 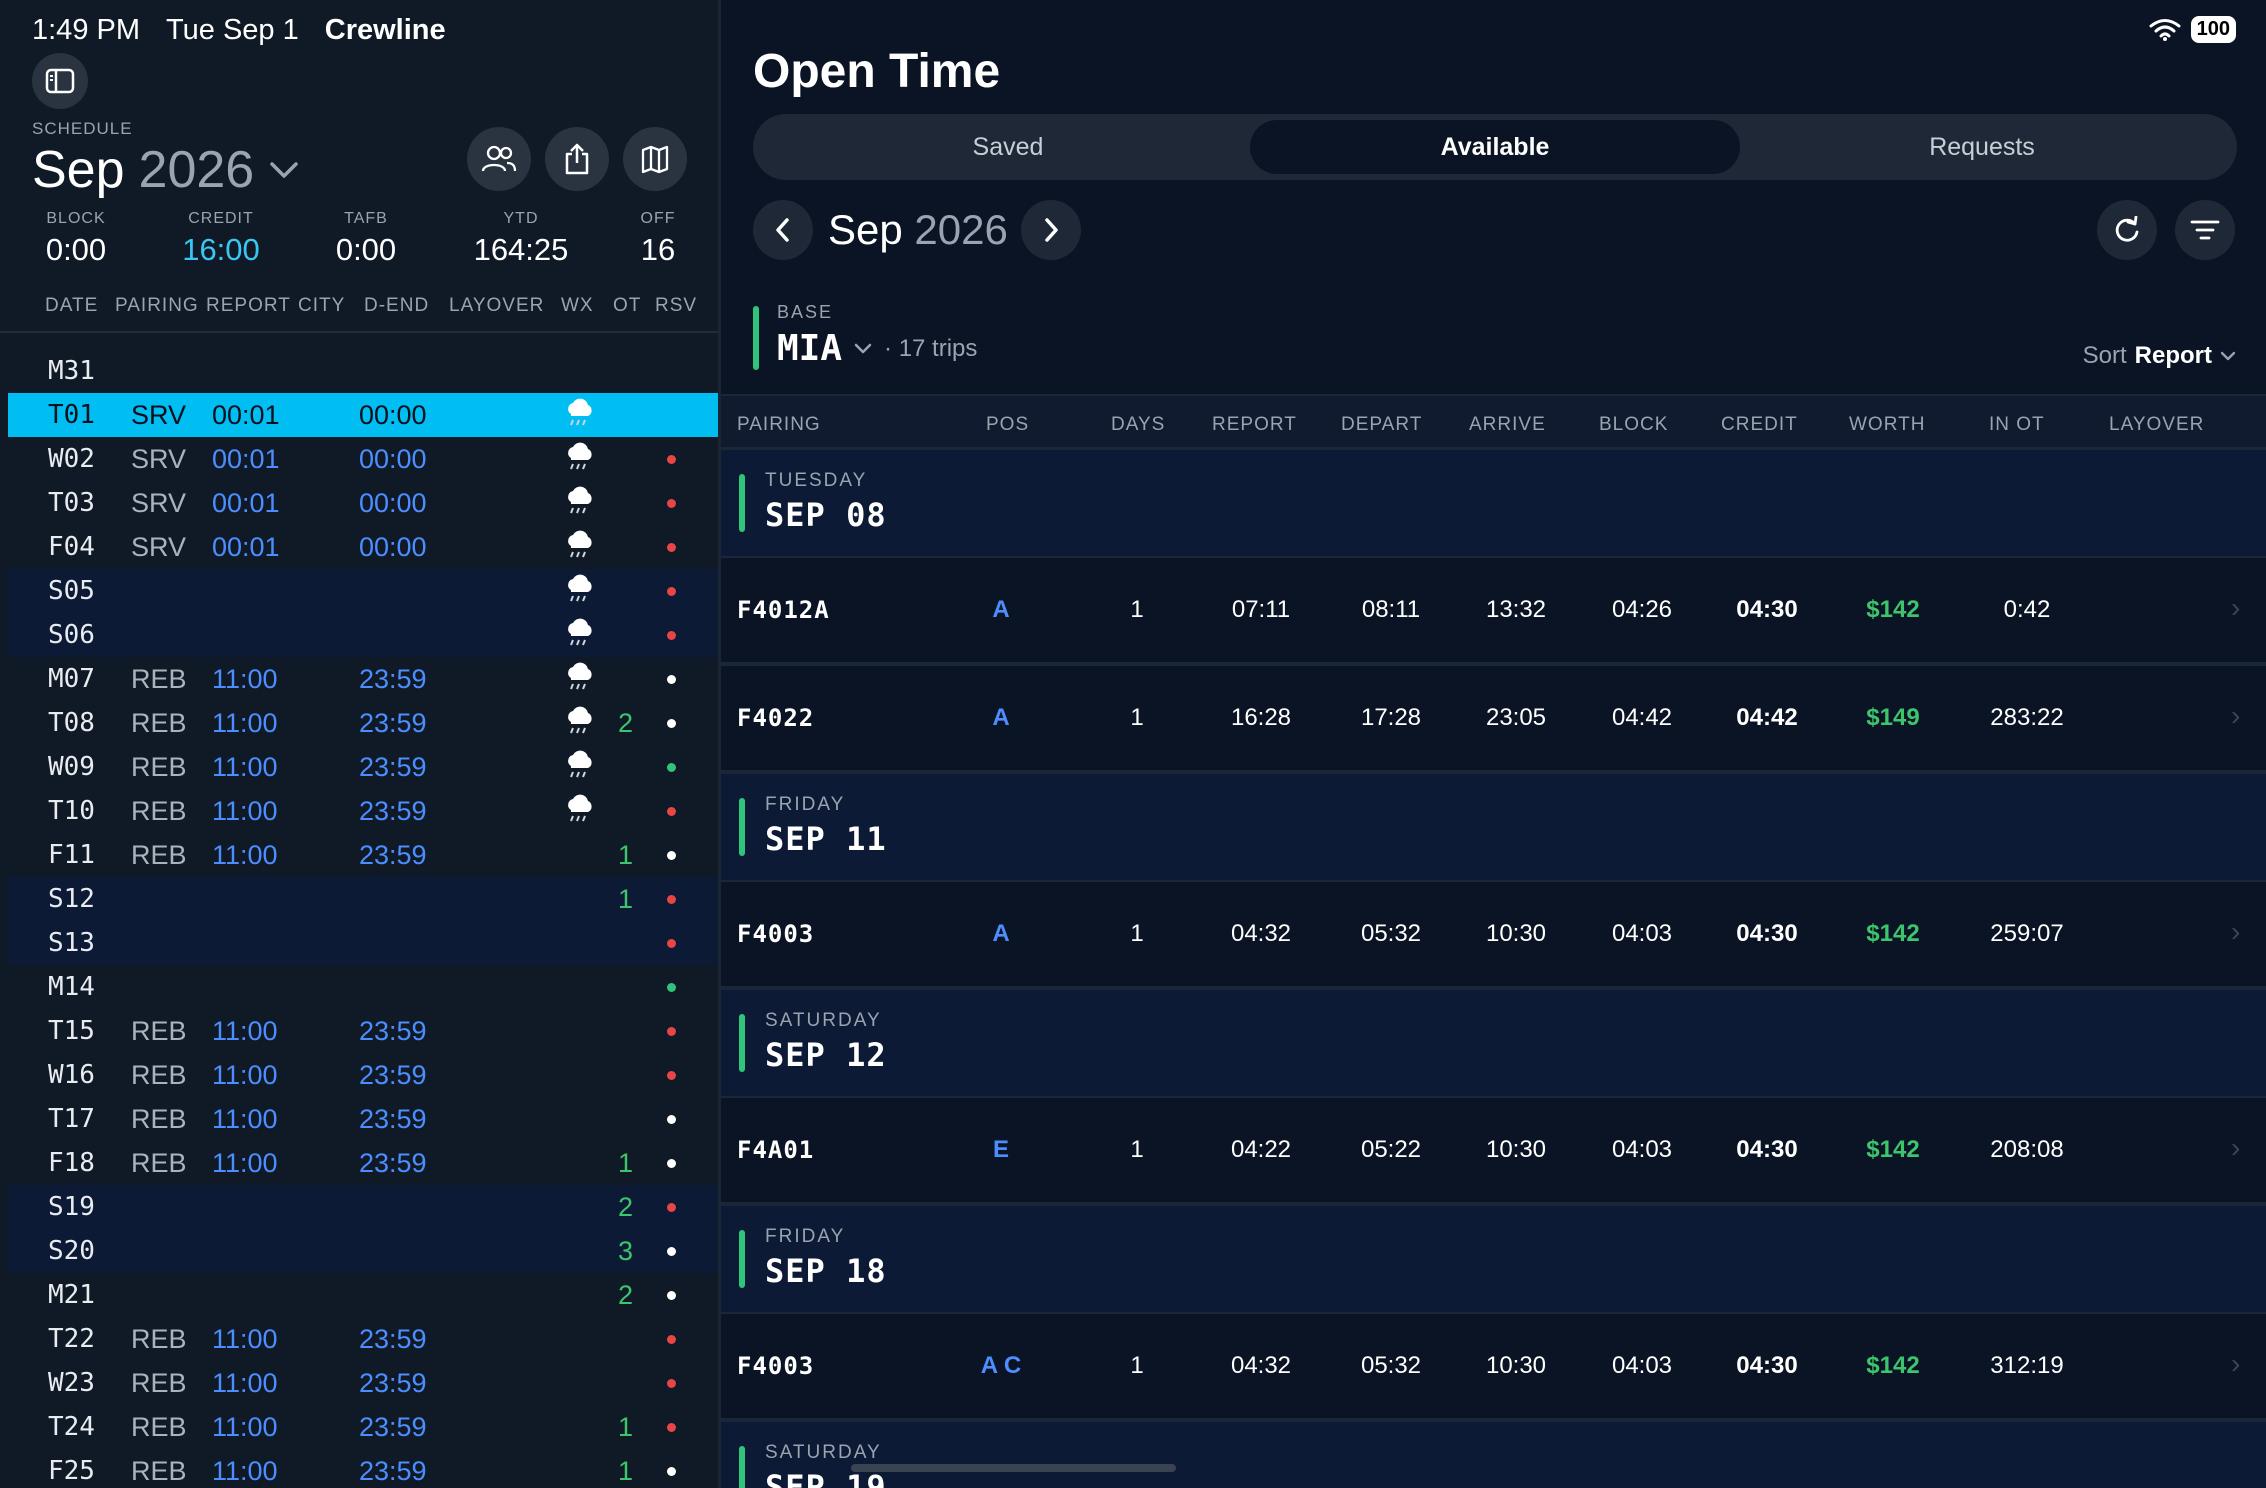 I want to click on schedule-row: T24 REB 11:00 23:59 1, so click(x=363, y=1427).